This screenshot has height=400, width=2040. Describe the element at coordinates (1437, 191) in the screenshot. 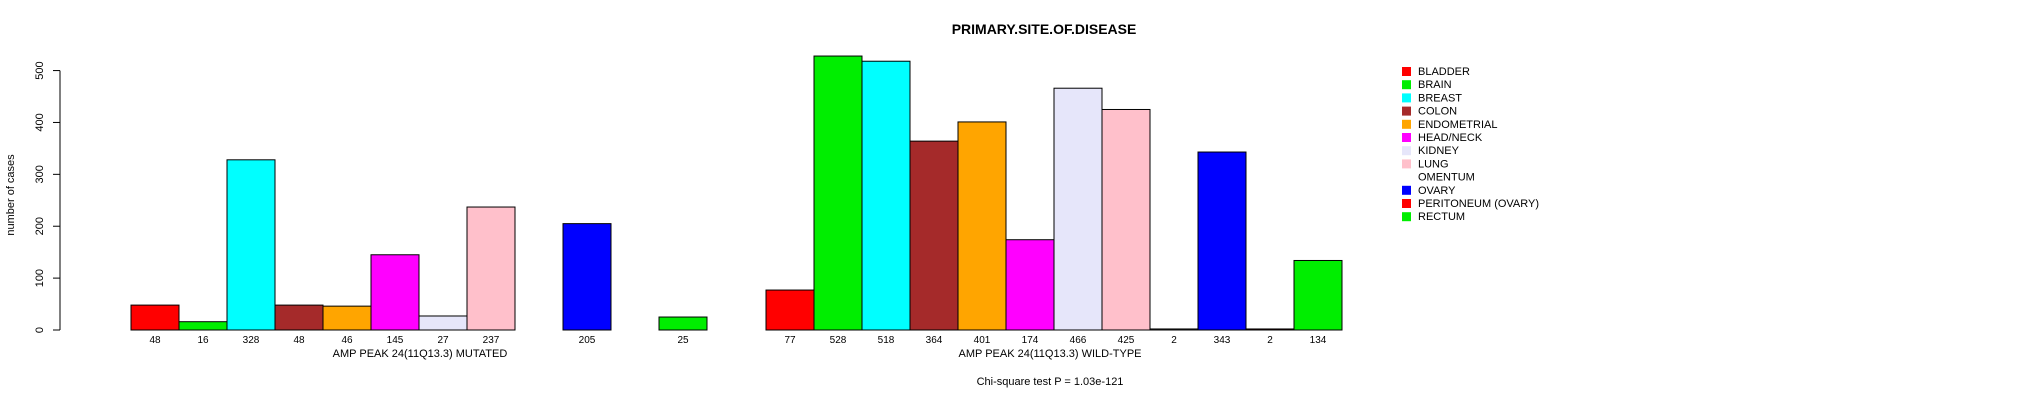

I see `legend-label-ovary: OVARY` at that location.